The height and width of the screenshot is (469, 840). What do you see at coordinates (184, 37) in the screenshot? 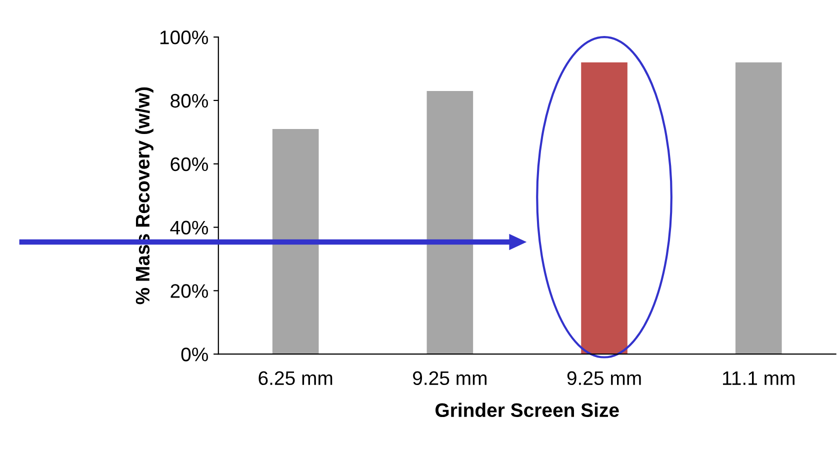
I see `y-tick-label: 100%` at bounding box center [184, 37].